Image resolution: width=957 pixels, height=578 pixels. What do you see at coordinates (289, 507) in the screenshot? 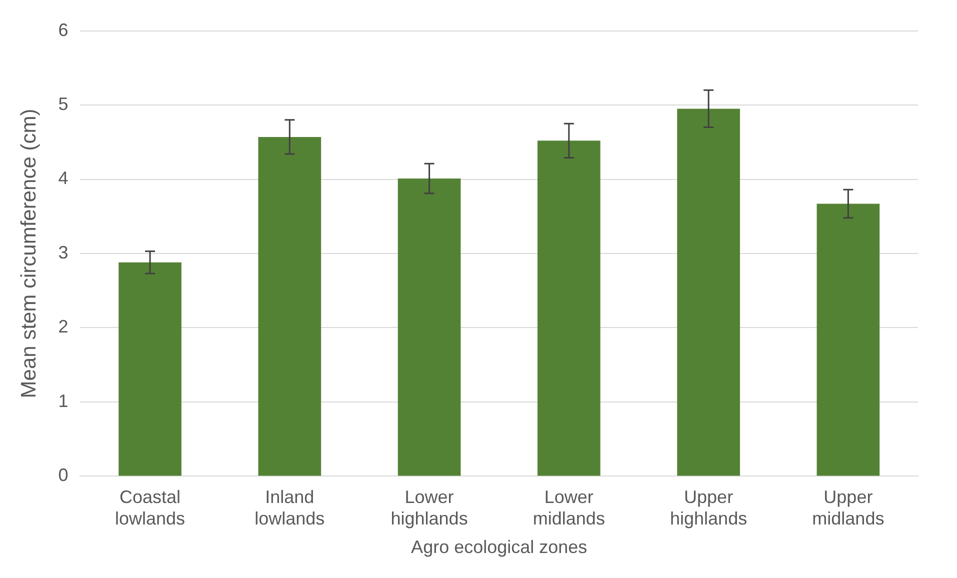
I see `x-tick-label: Inland lowlands` at bounding box center [289, 507].